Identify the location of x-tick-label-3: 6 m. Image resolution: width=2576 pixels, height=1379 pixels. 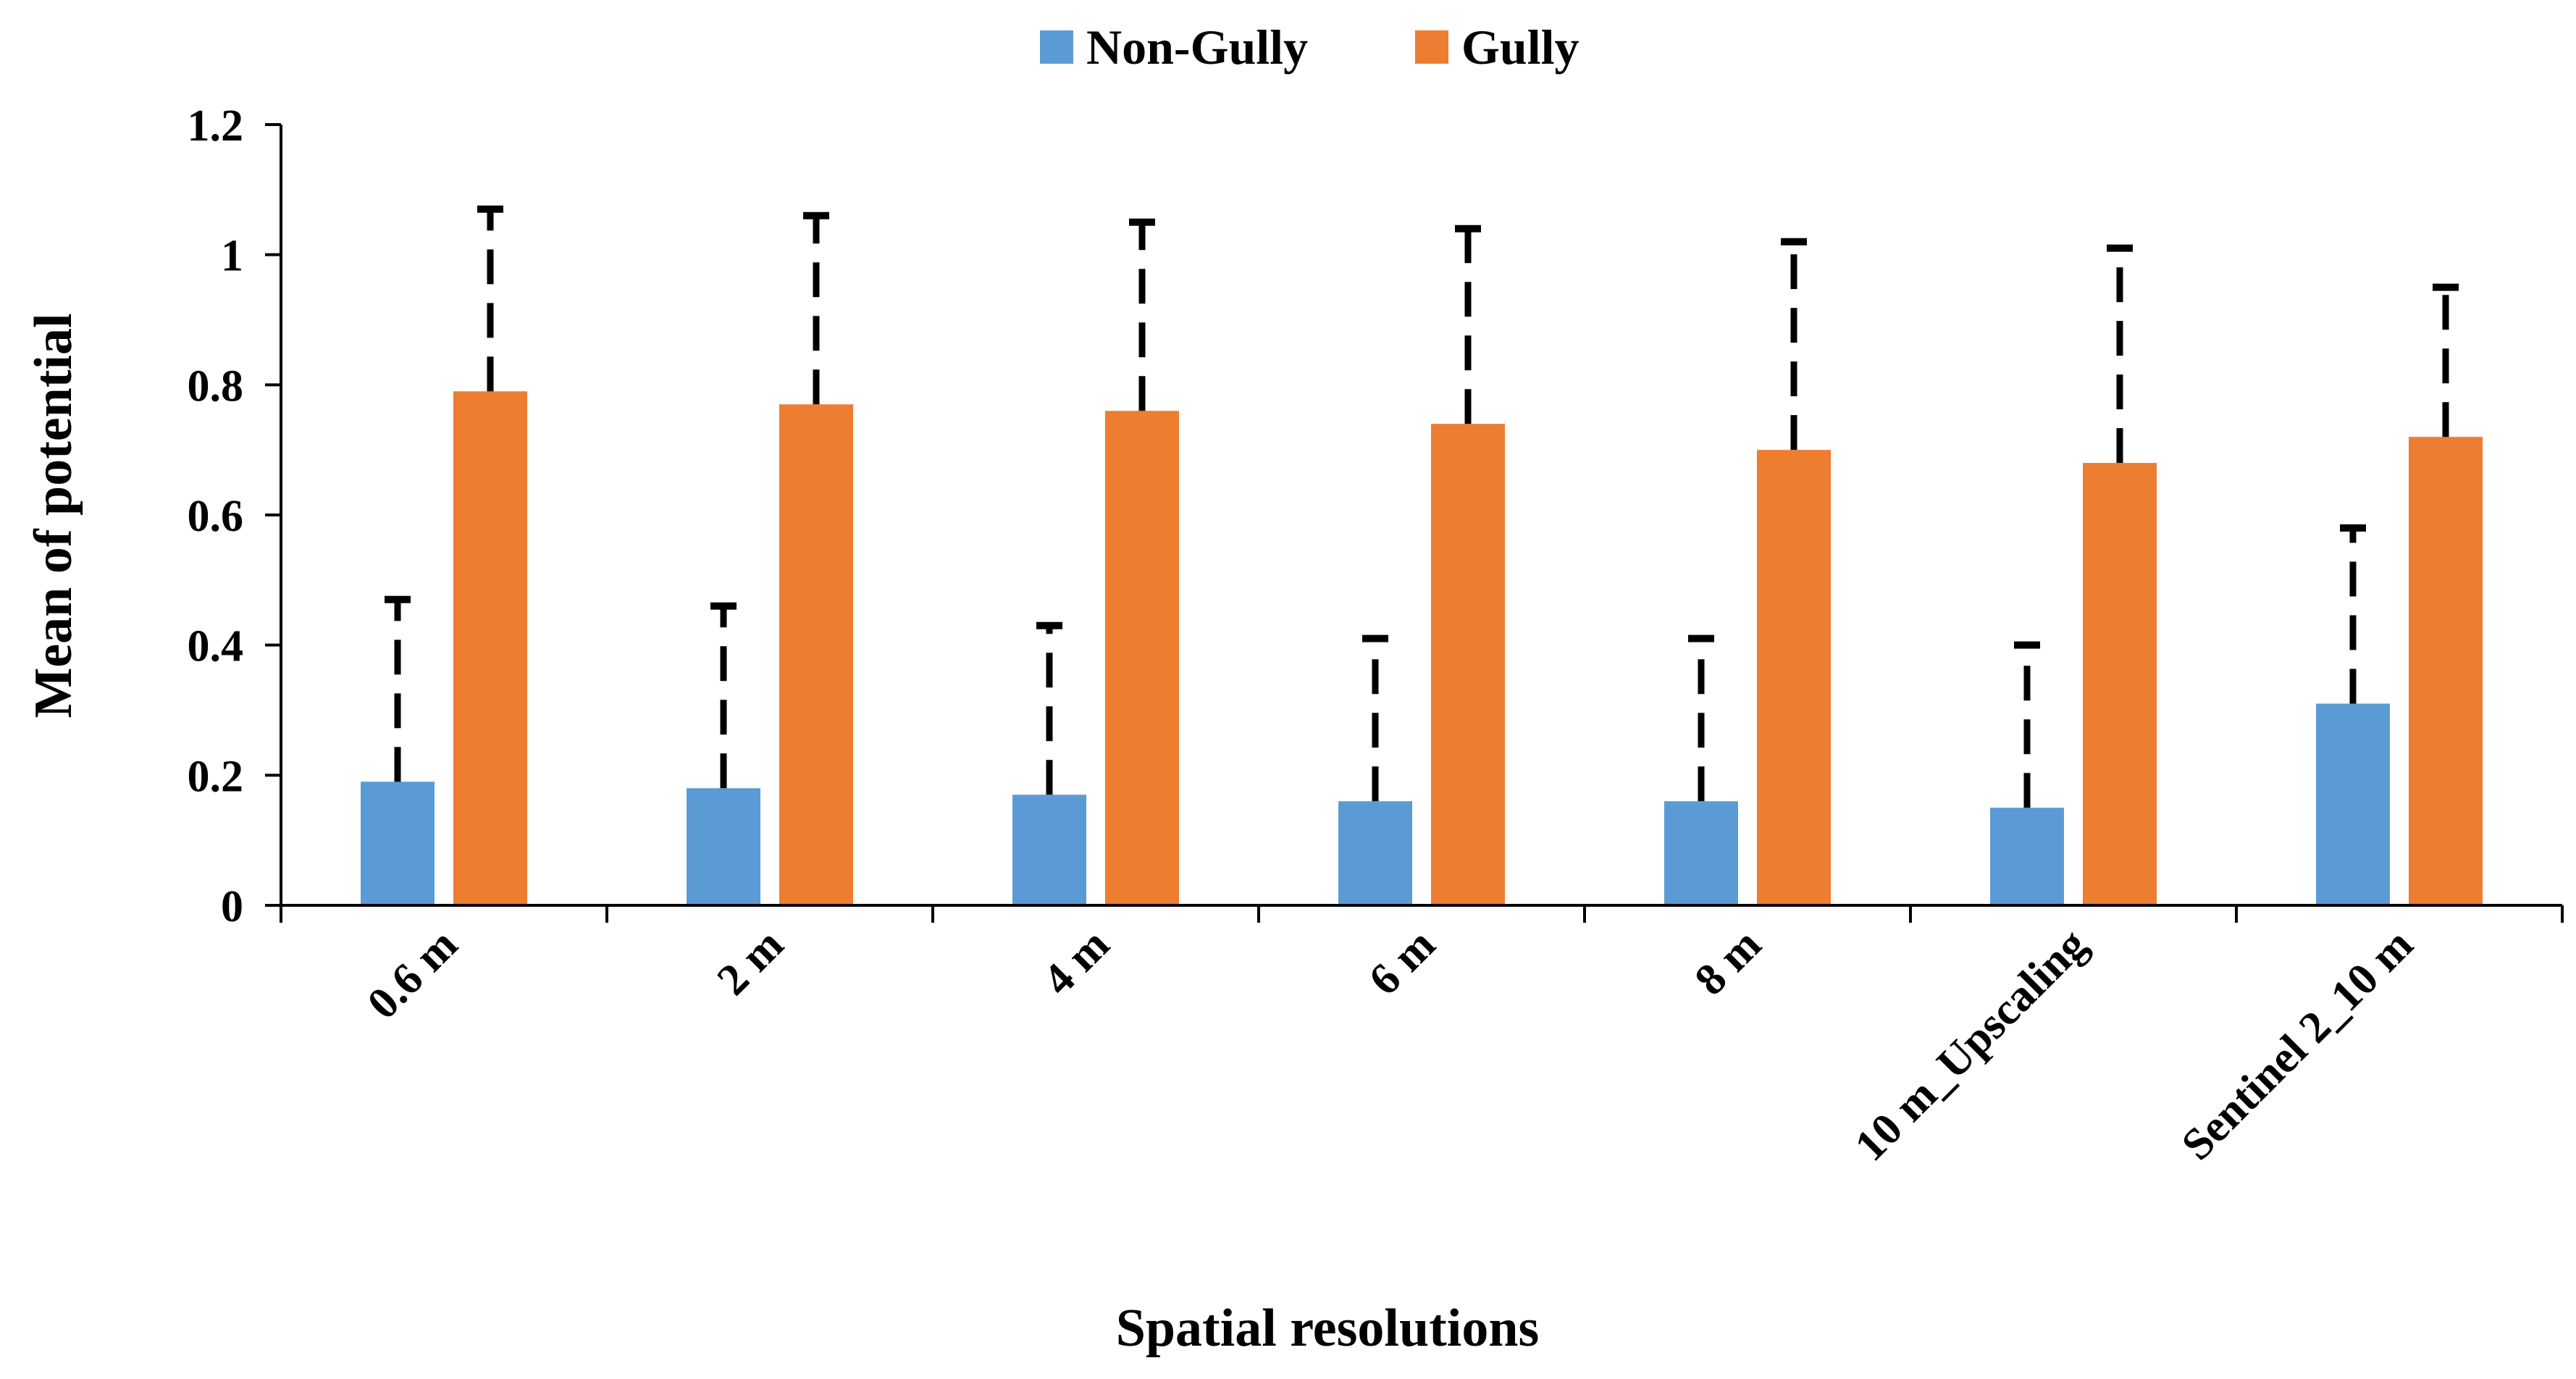
(1401, 962).